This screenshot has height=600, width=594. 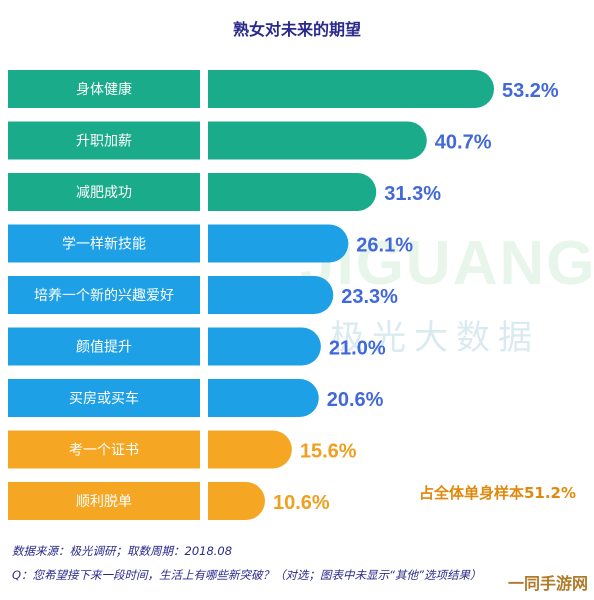 What do you see at coordinates (301, 503) in the screenshot?
I see `data-label: 10.6%` at bounding box center [301, 503].